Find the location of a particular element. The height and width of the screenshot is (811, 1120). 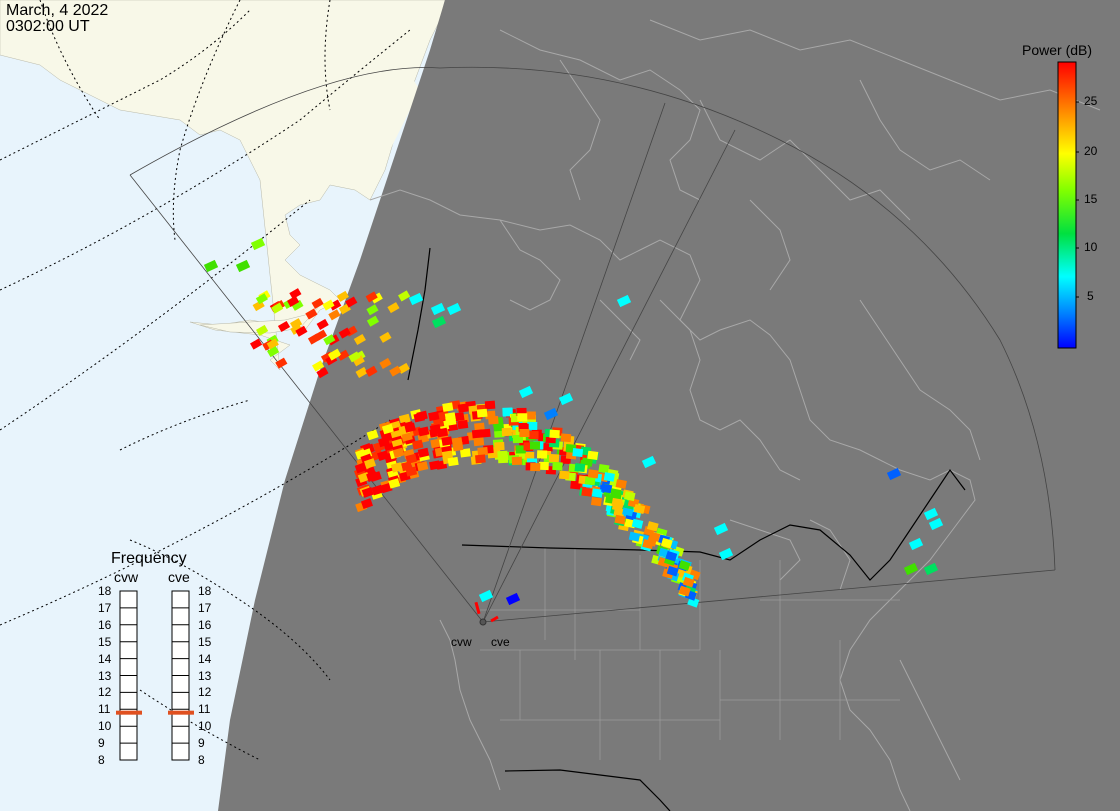

frequency-level-label: 12 is located at coordinates (205, 692).